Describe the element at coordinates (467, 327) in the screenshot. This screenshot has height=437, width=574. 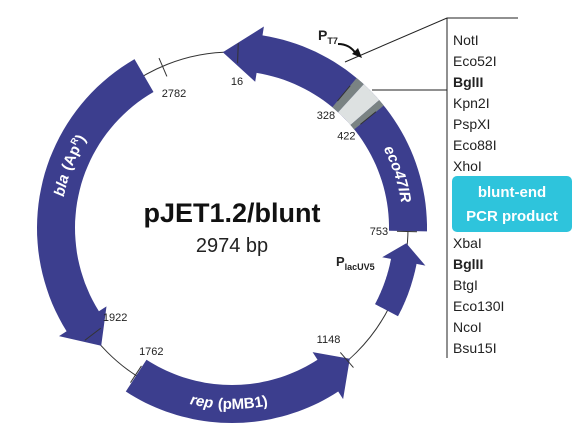
I see `site-label: NcoI` at that location.